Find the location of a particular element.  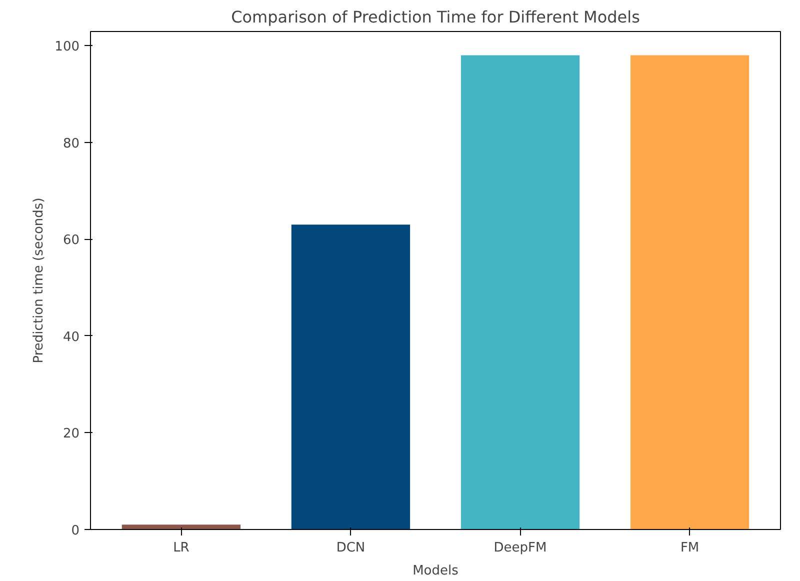

y-tick-label: 20 is located at coordinates (71, 434).